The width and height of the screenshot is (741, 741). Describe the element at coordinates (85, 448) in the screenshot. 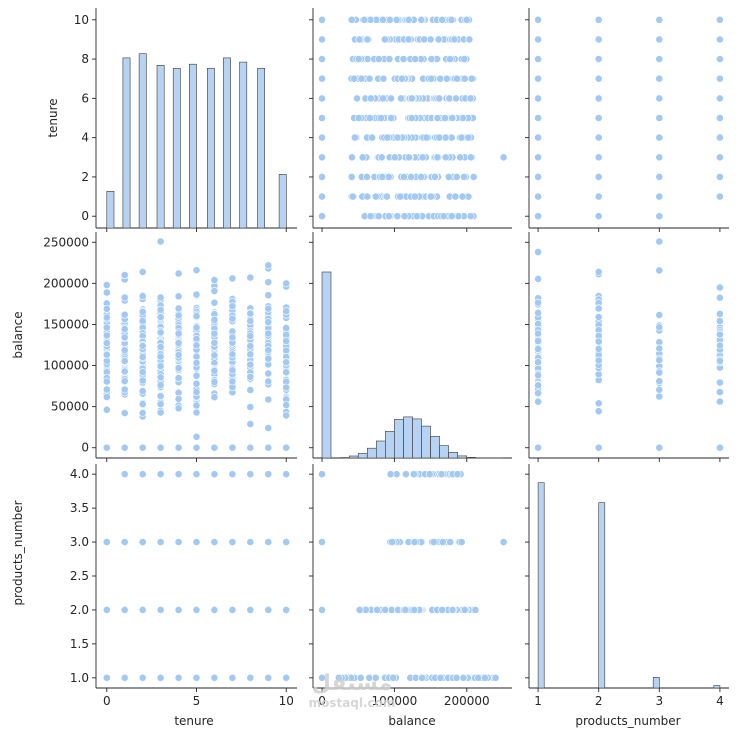

I see `y-tick-label: 0` at that location.